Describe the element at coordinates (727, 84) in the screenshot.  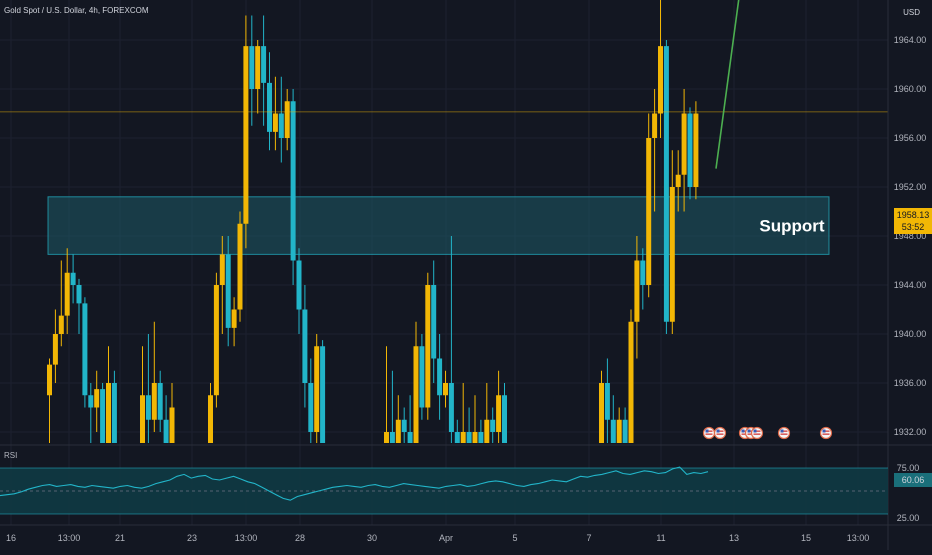
I see `projection-arrow` at that location.